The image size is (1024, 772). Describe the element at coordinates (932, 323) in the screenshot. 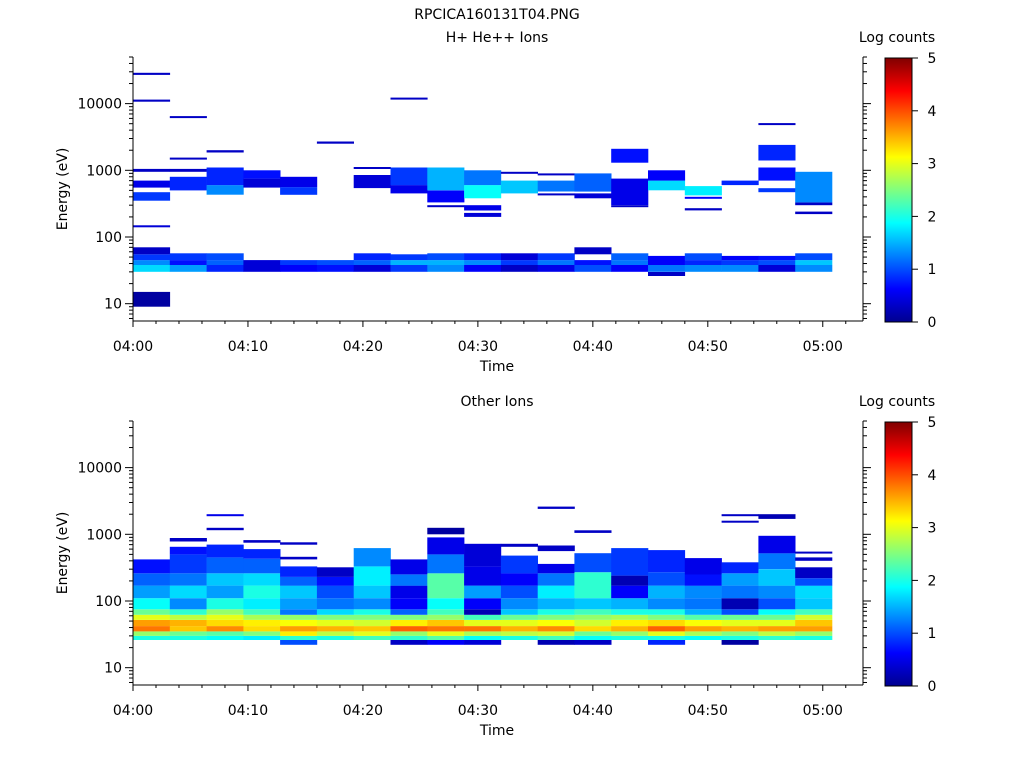

I see `colorbar-tick-label: 0` at that location.